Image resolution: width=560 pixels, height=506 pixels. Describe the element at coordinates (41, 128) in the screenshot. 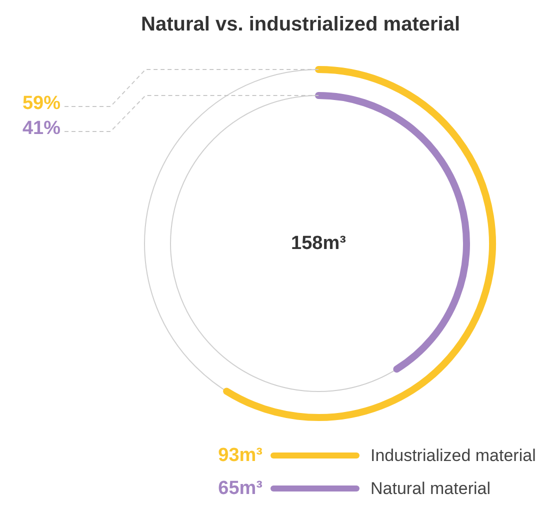

I see `text: 41%` at that location.